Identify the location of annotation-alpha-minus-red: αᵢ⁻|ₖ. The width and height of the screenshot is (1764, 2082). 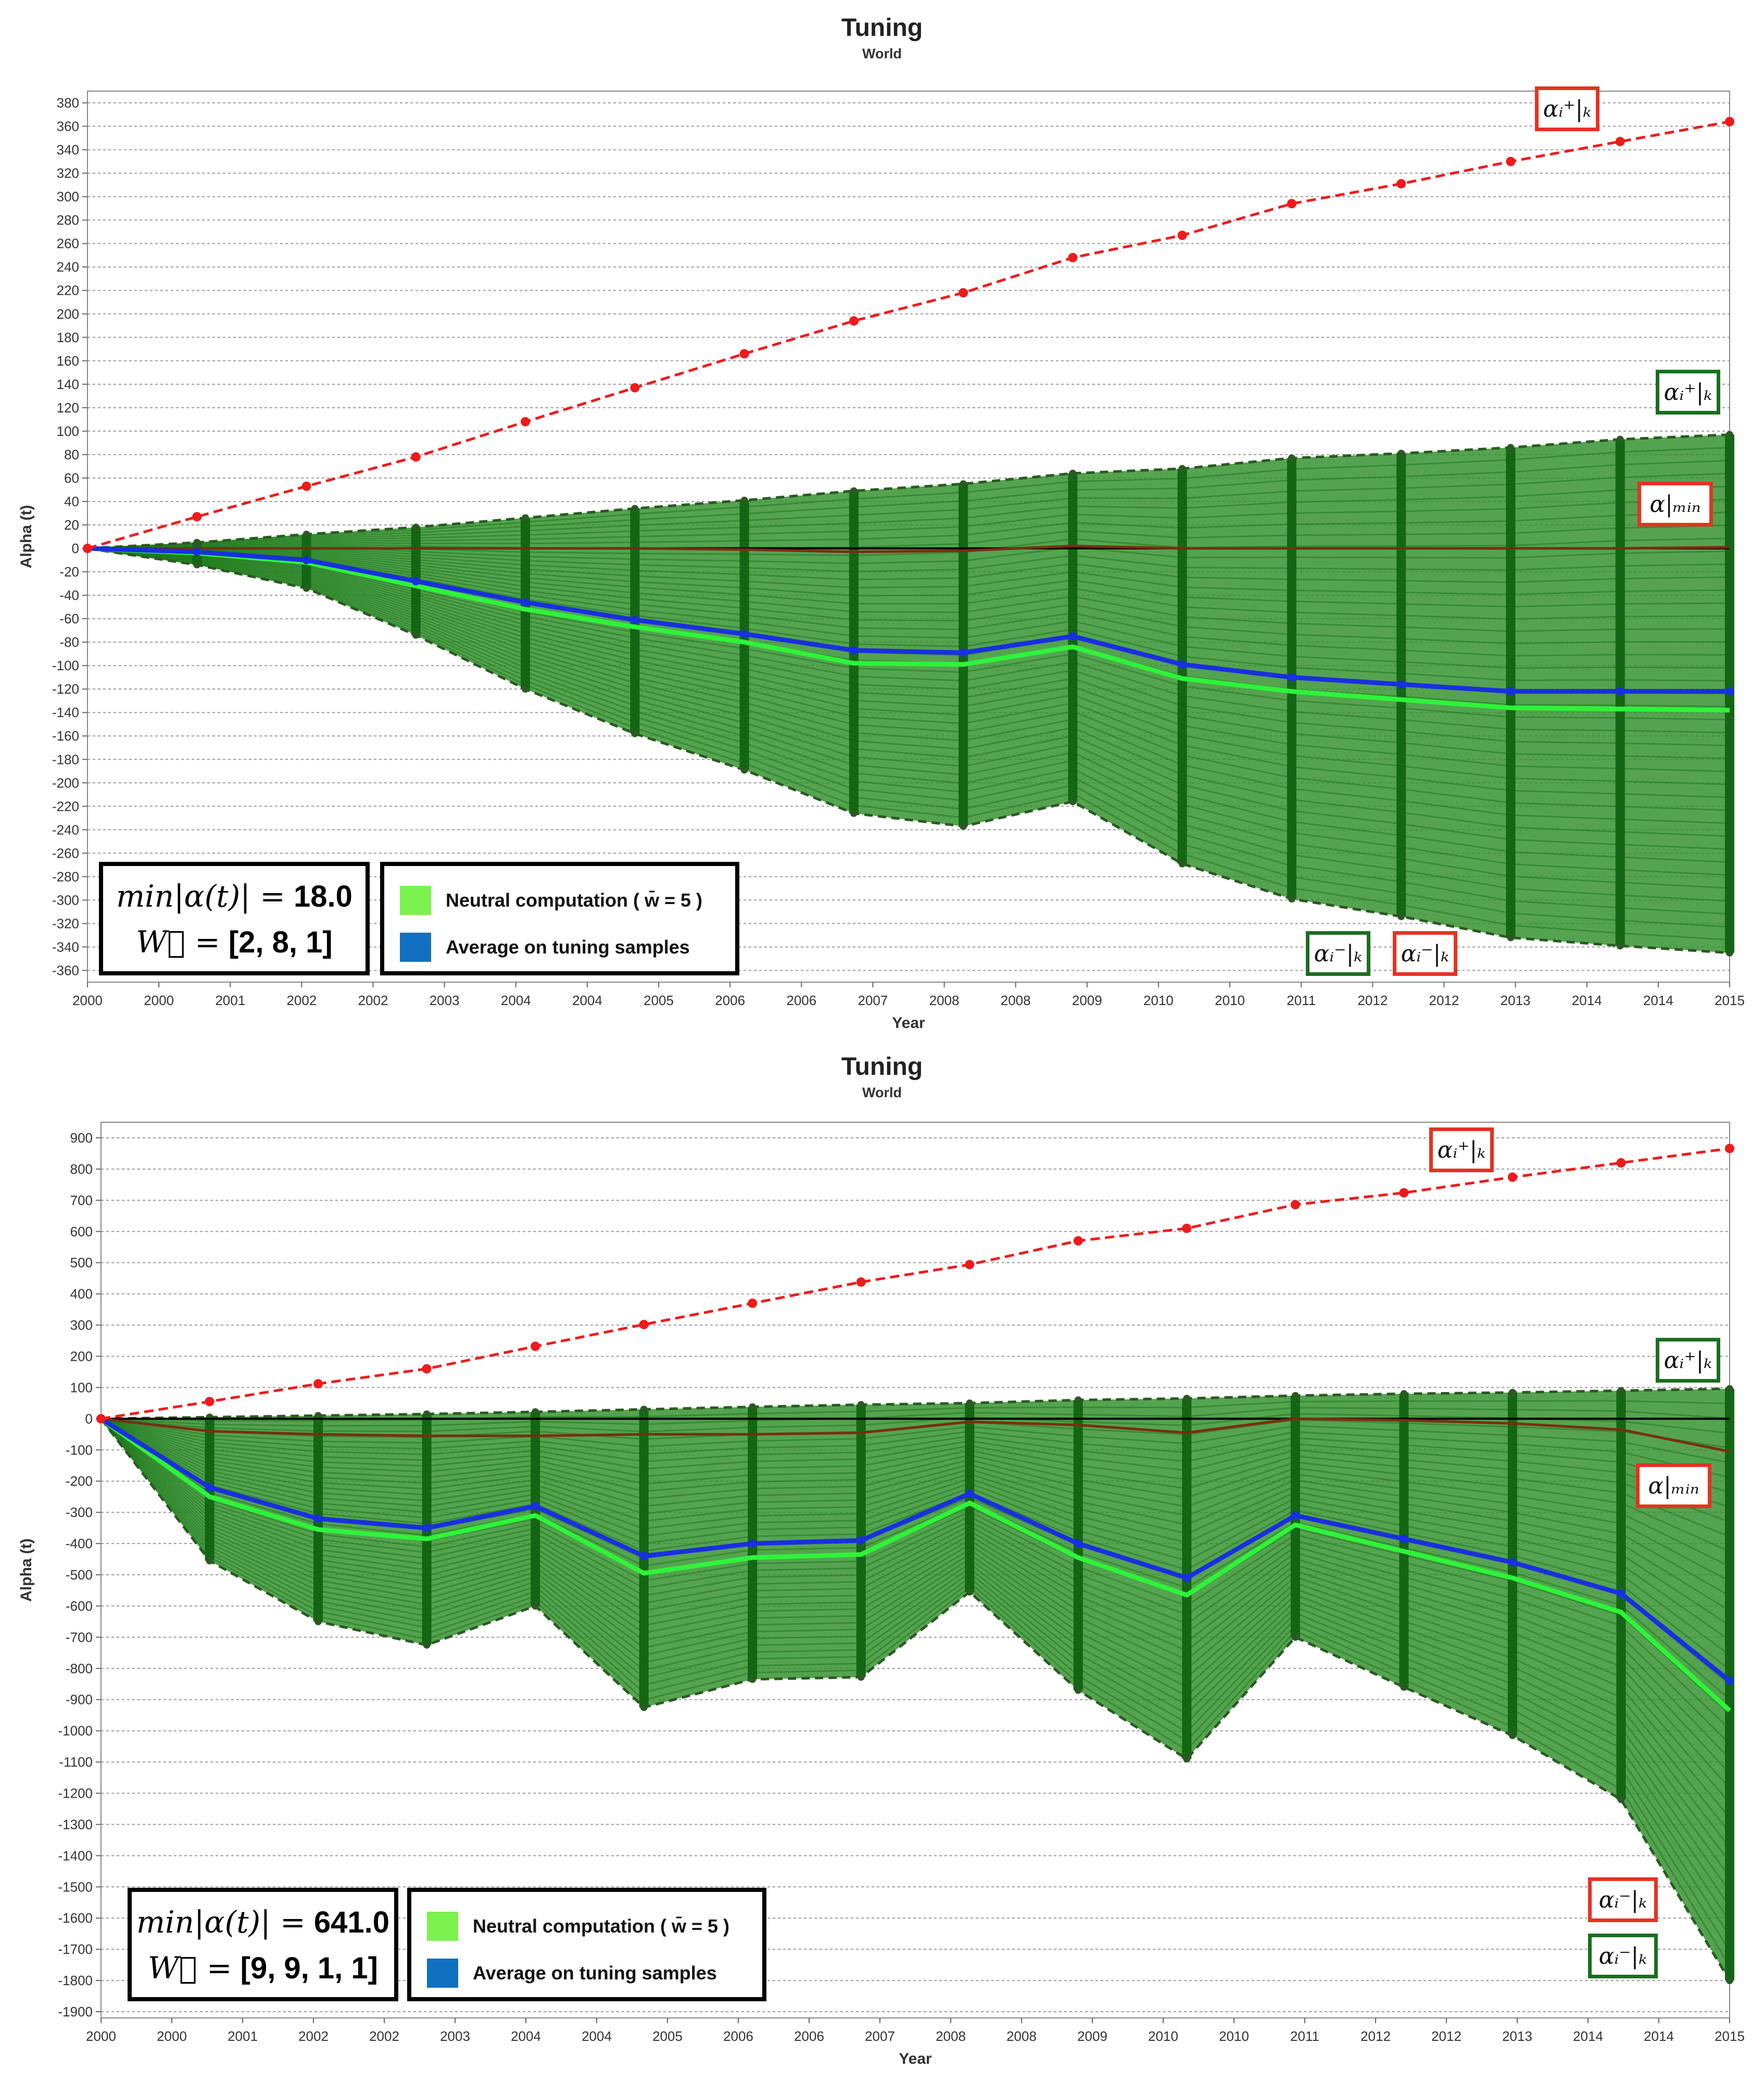
(1425, 954).